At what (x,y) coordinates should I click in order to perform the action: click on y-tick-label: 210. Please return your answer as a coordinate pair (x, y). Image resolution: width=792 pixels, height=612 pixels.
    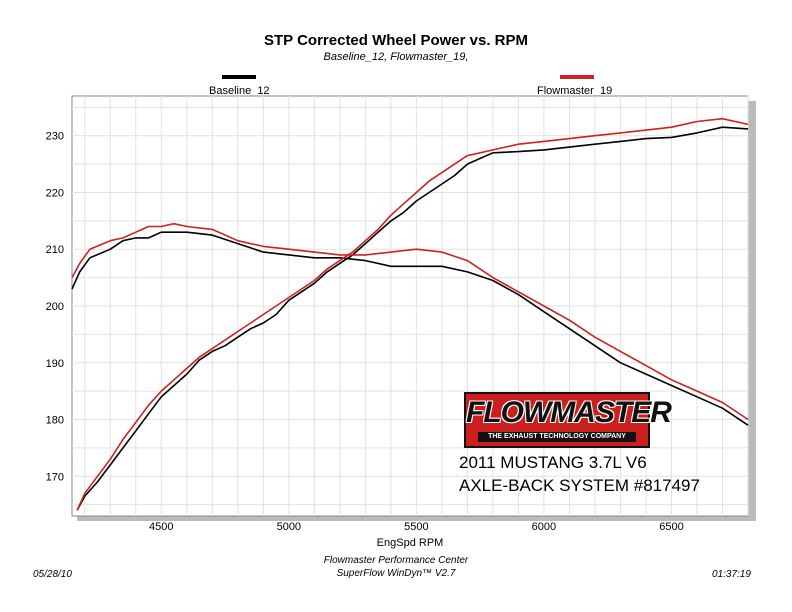
    Looking at the image, I should click on (55, 250).